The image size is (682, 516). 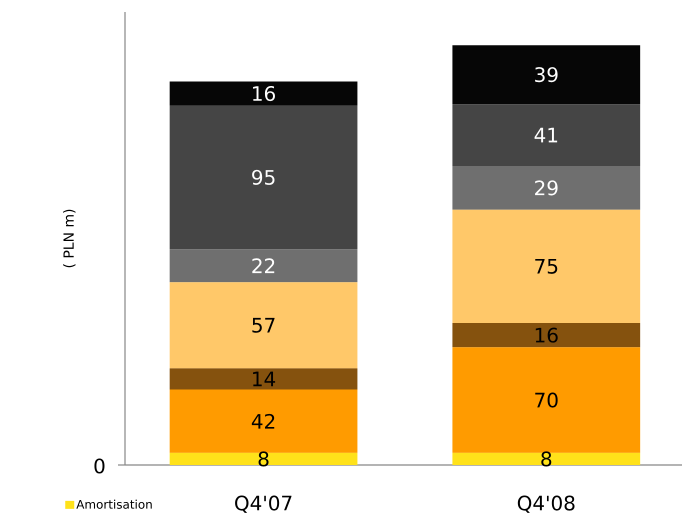 I want to click on data-label: 42, so click(x=263, y=421).